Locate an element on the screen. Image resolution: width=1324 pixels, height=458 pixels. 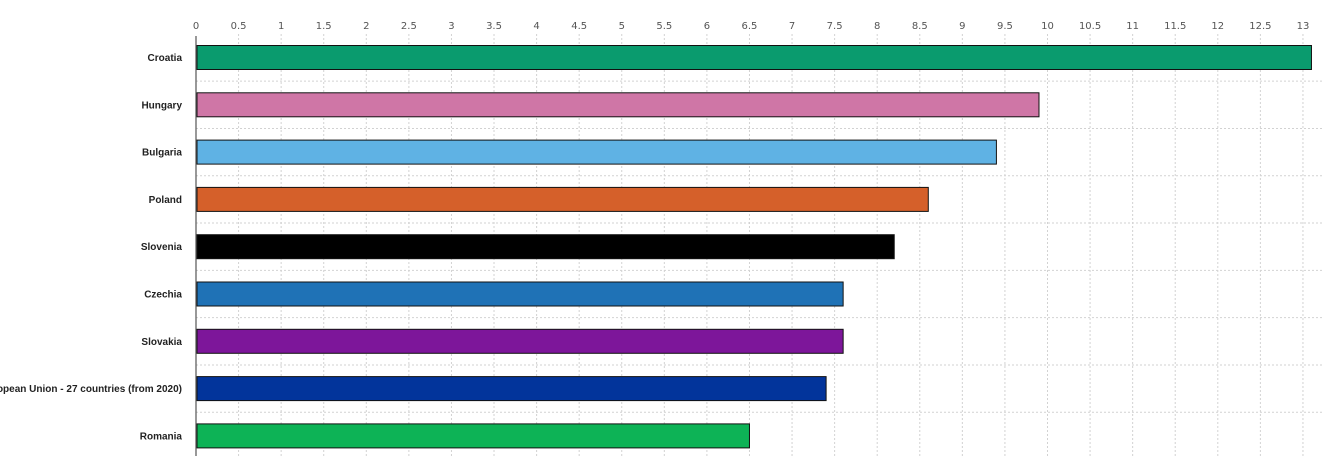
x-tick-label: 7.5 is located at coordinates (835, 26).